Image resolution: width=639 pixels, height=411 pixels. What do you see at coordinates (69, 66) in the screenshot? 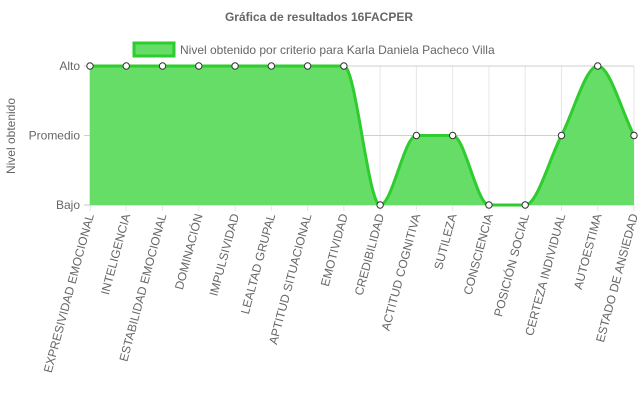
I see `y-tick-label: Alto` at bounding box center [69, 66].